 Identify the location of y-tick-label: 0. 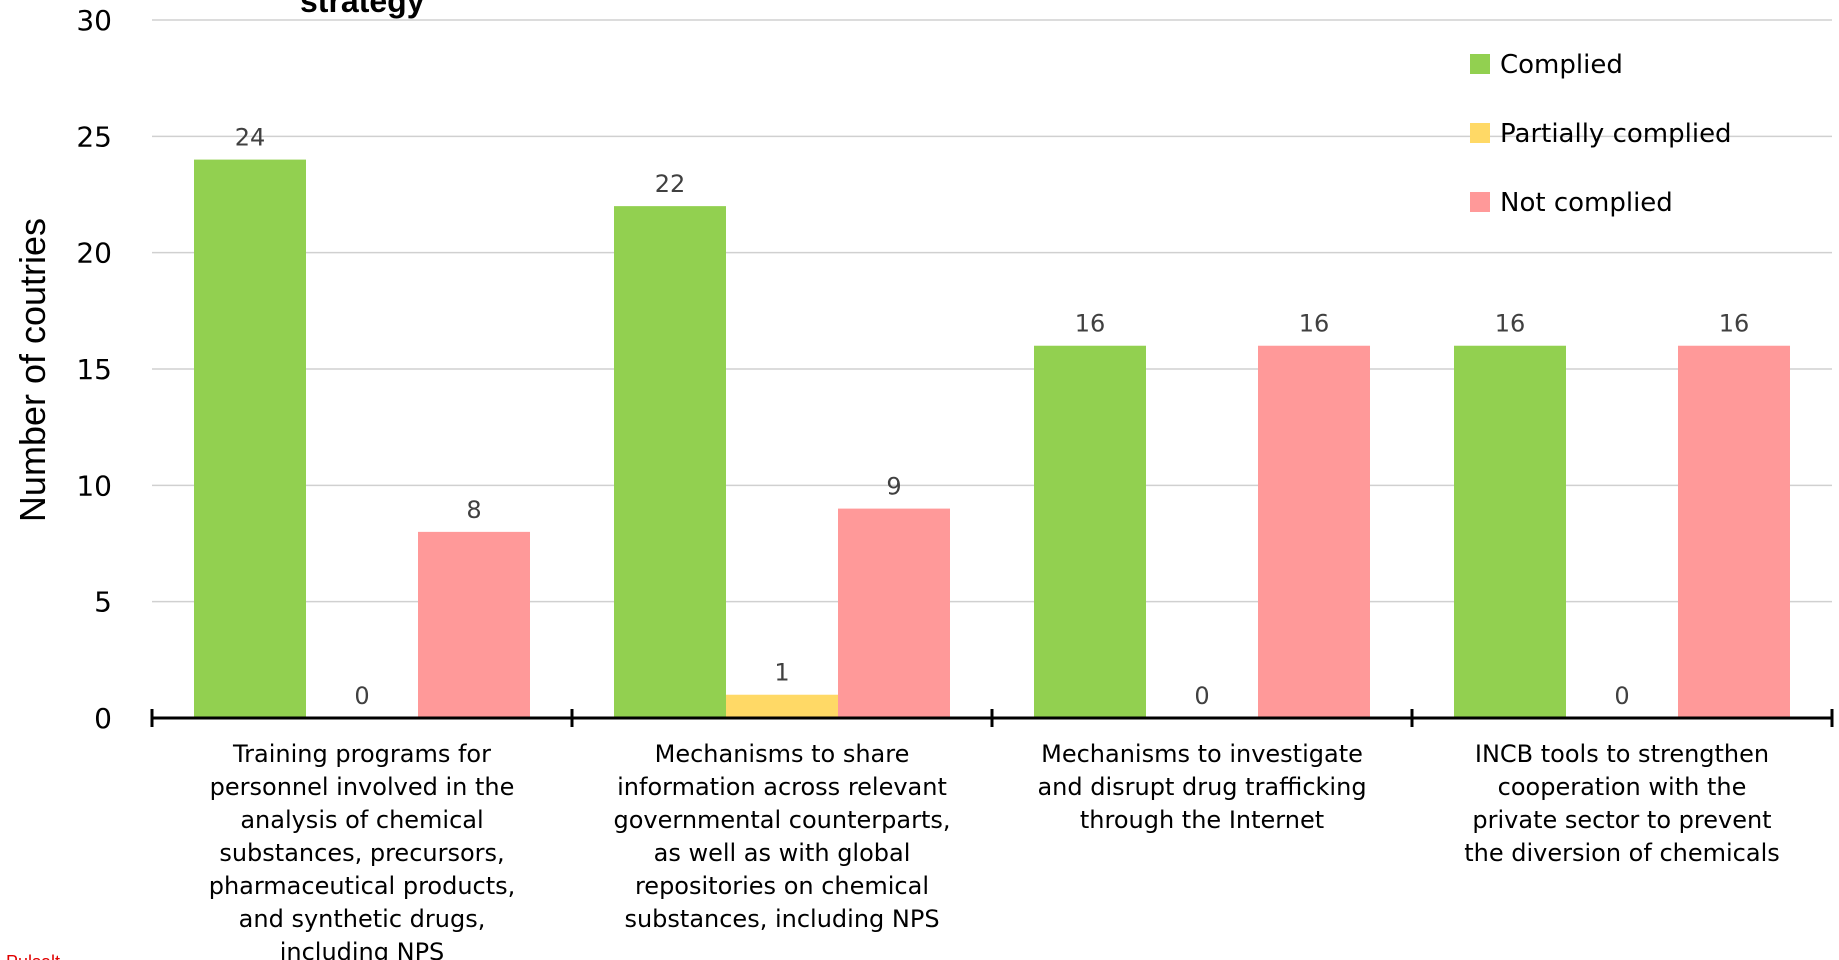
(103, 718).